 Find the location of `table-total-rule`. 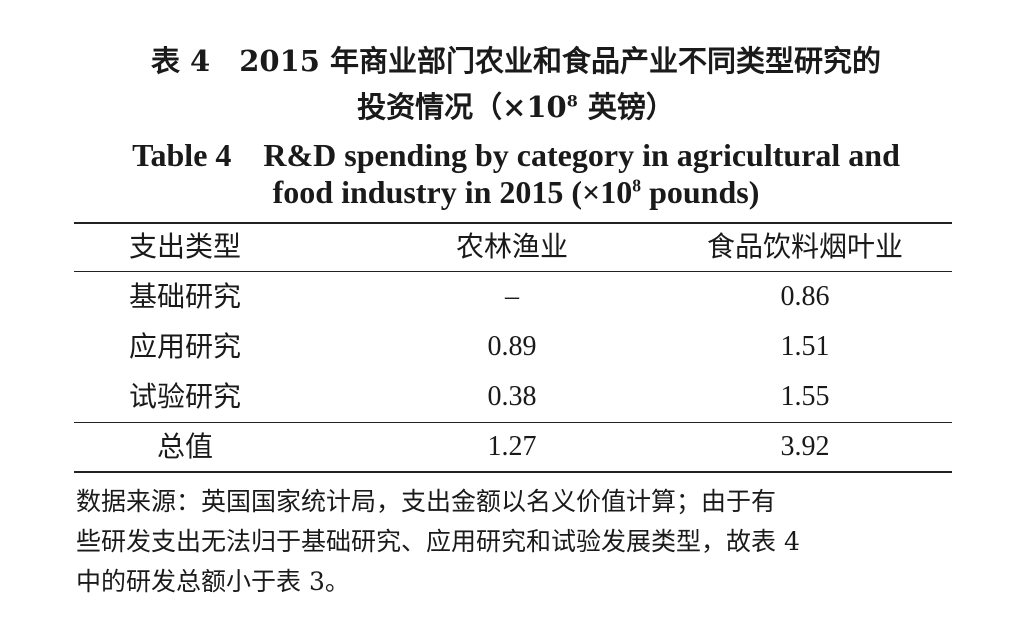

table-total-rule is located at coordinates (513, 422).